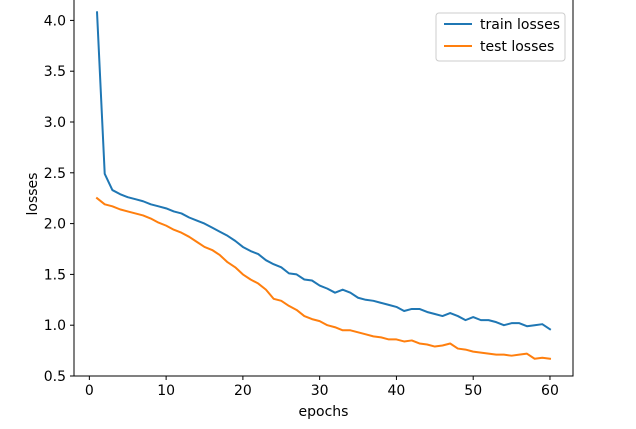 Image resolution: width=636 pixels, height=429 pixels. Describe the element at coordinates (520, 25) in the screenshot. I see `legend-label-train: train losses` at that location.